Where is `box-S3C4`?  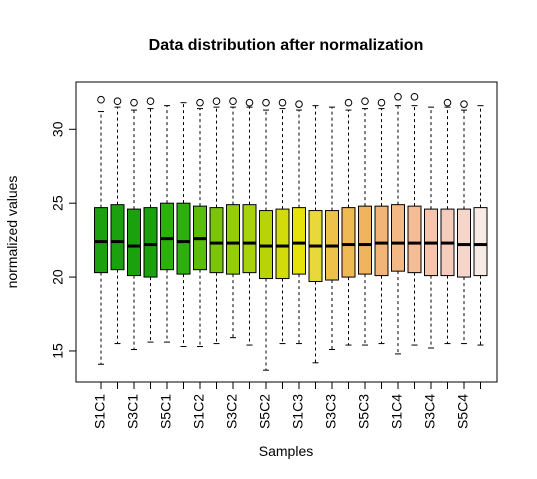
box-S3C4 is located at coordinates (431, 227).